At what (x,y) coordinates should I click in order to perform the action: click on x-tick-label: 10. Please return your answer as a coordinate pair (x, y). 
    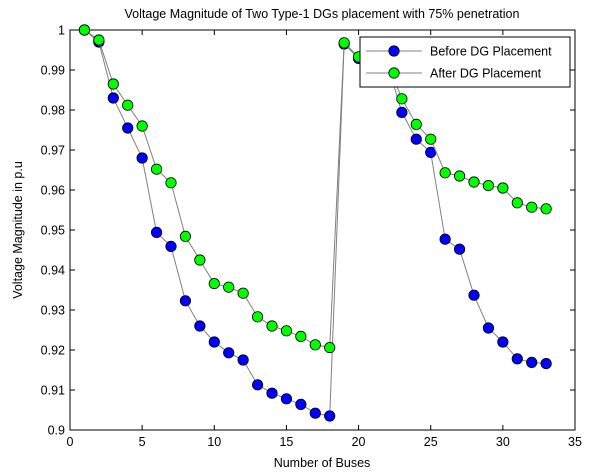
    Looking at the image, I should click on (214, 442).